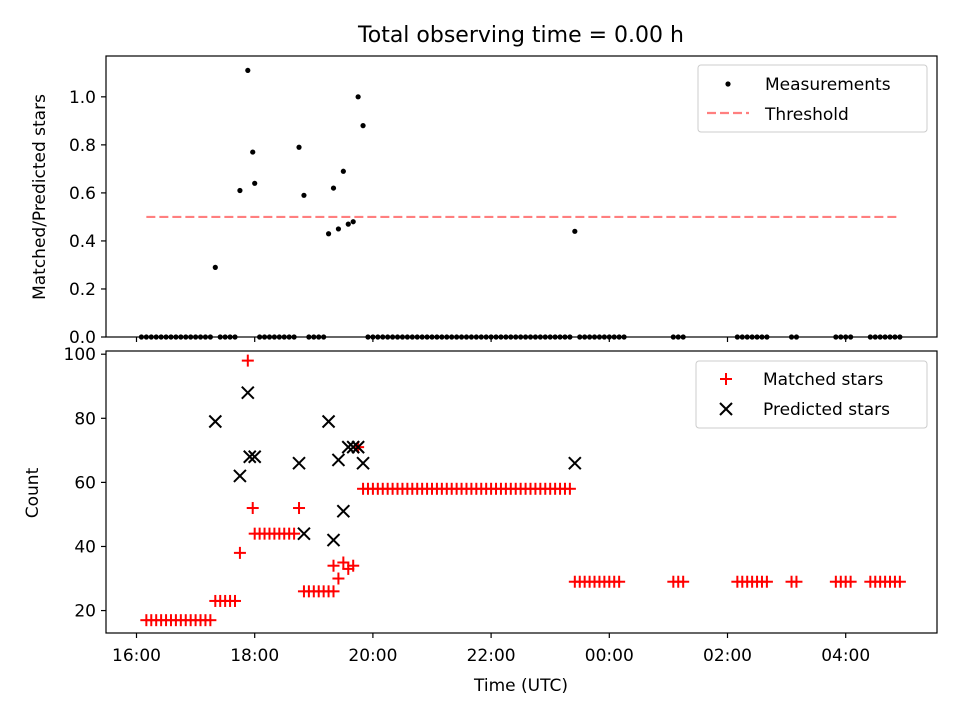 The height and width of the screenshot is (720, 960). What do you see at coordinates (826, 410) in the screenshot?
I see `legend-predicted-label: Predicted stars` at bounding box center [826, 410].